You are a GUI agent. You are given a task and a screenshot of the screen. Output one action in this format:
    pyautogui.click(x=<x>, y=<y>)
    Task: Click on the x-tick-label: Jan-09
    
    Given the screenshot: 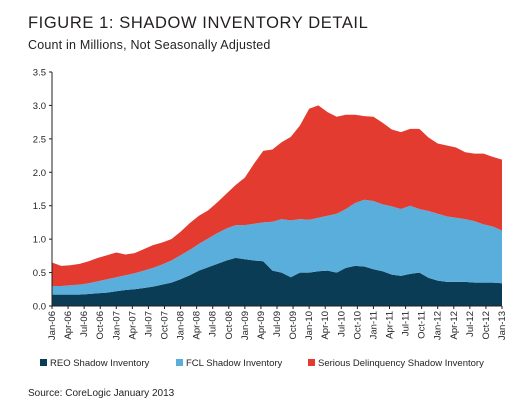 What is the action you would take?
    pyautogui.click(x=245, y=325)
    